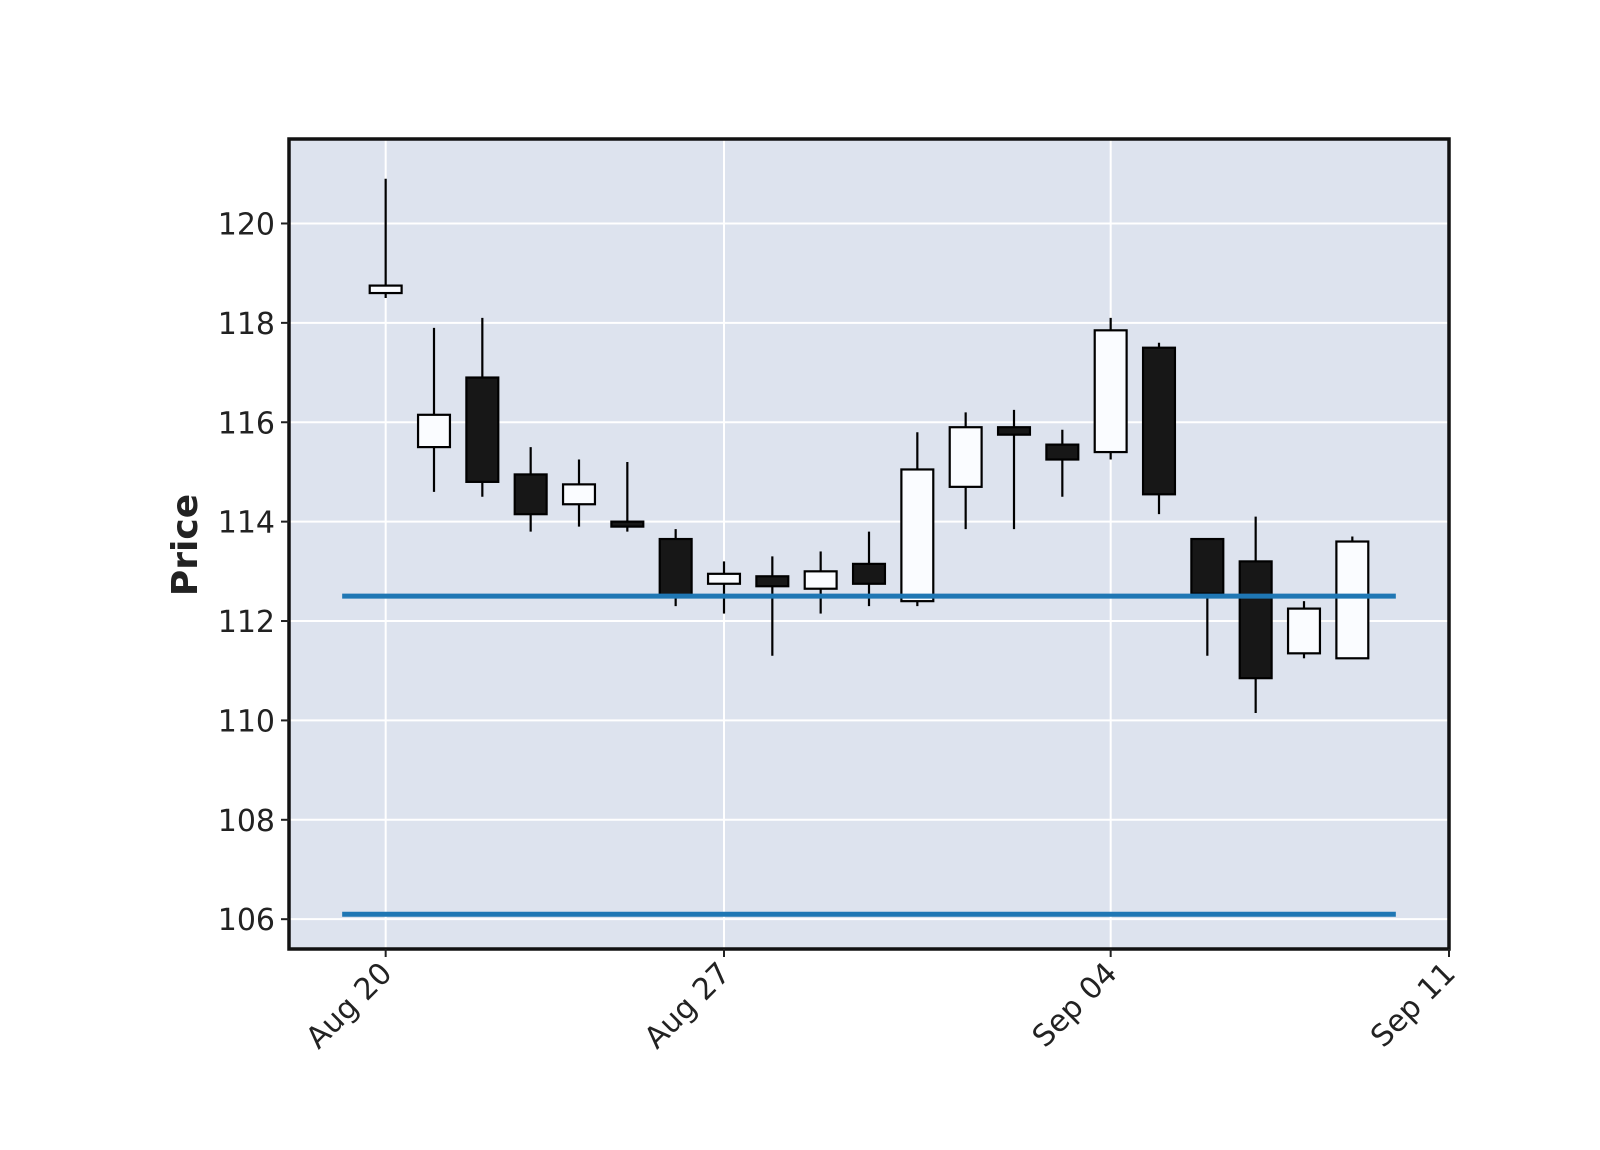 This screenshot has height=1150, width=1600. I want to click on x-tick-label: Aug 20, so click(349, 1006).